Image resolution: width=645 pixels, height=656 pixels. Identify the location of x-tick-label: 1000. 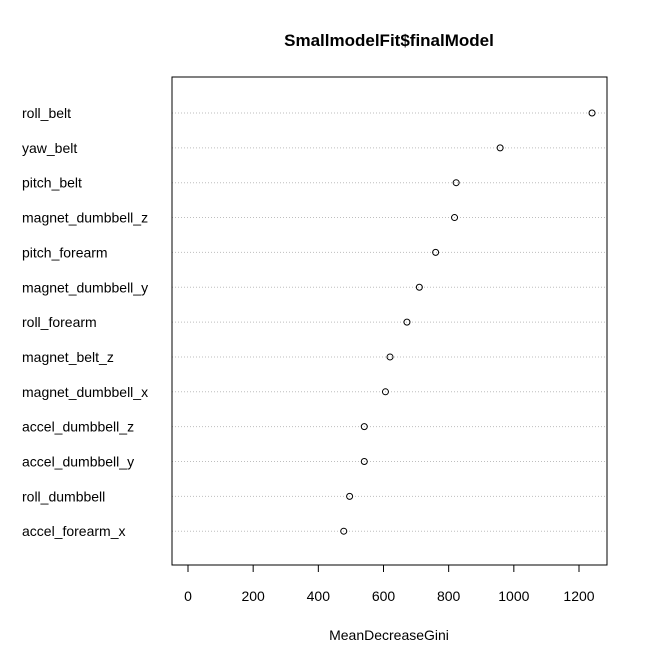
(513, 596).